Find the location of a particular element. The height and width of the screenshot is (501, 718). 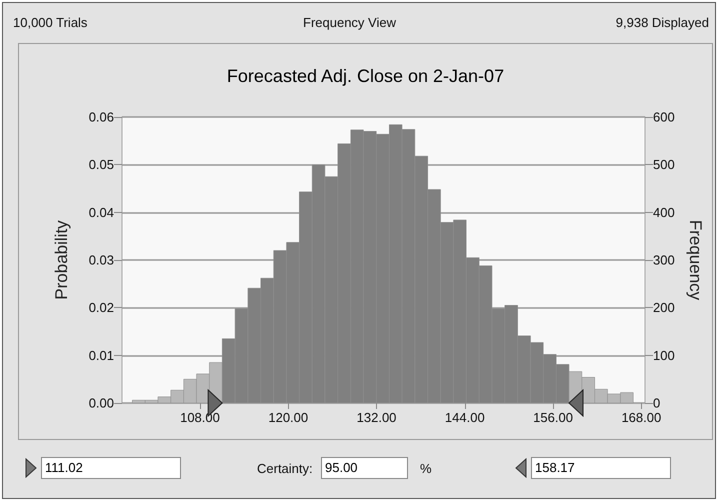

y-tick-label: 0.03 is located at coordinates (101, 260).